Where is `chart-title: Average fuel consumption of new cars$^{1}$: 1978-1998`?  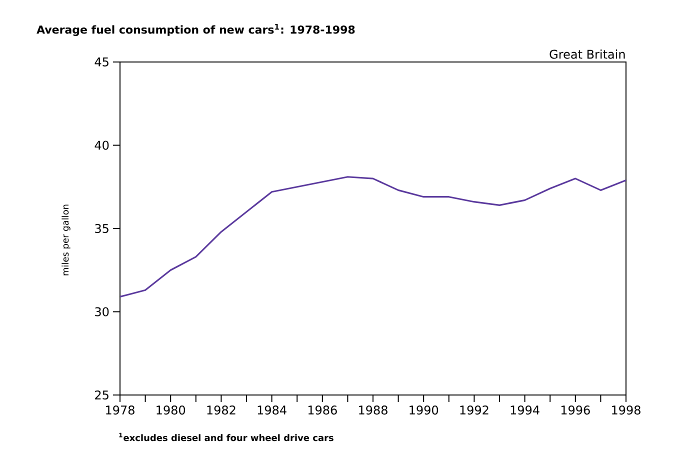
chart-title: Average fuel consumption of new cars$^{1}$: 1978-1998 is located at coordinates (195, 30).